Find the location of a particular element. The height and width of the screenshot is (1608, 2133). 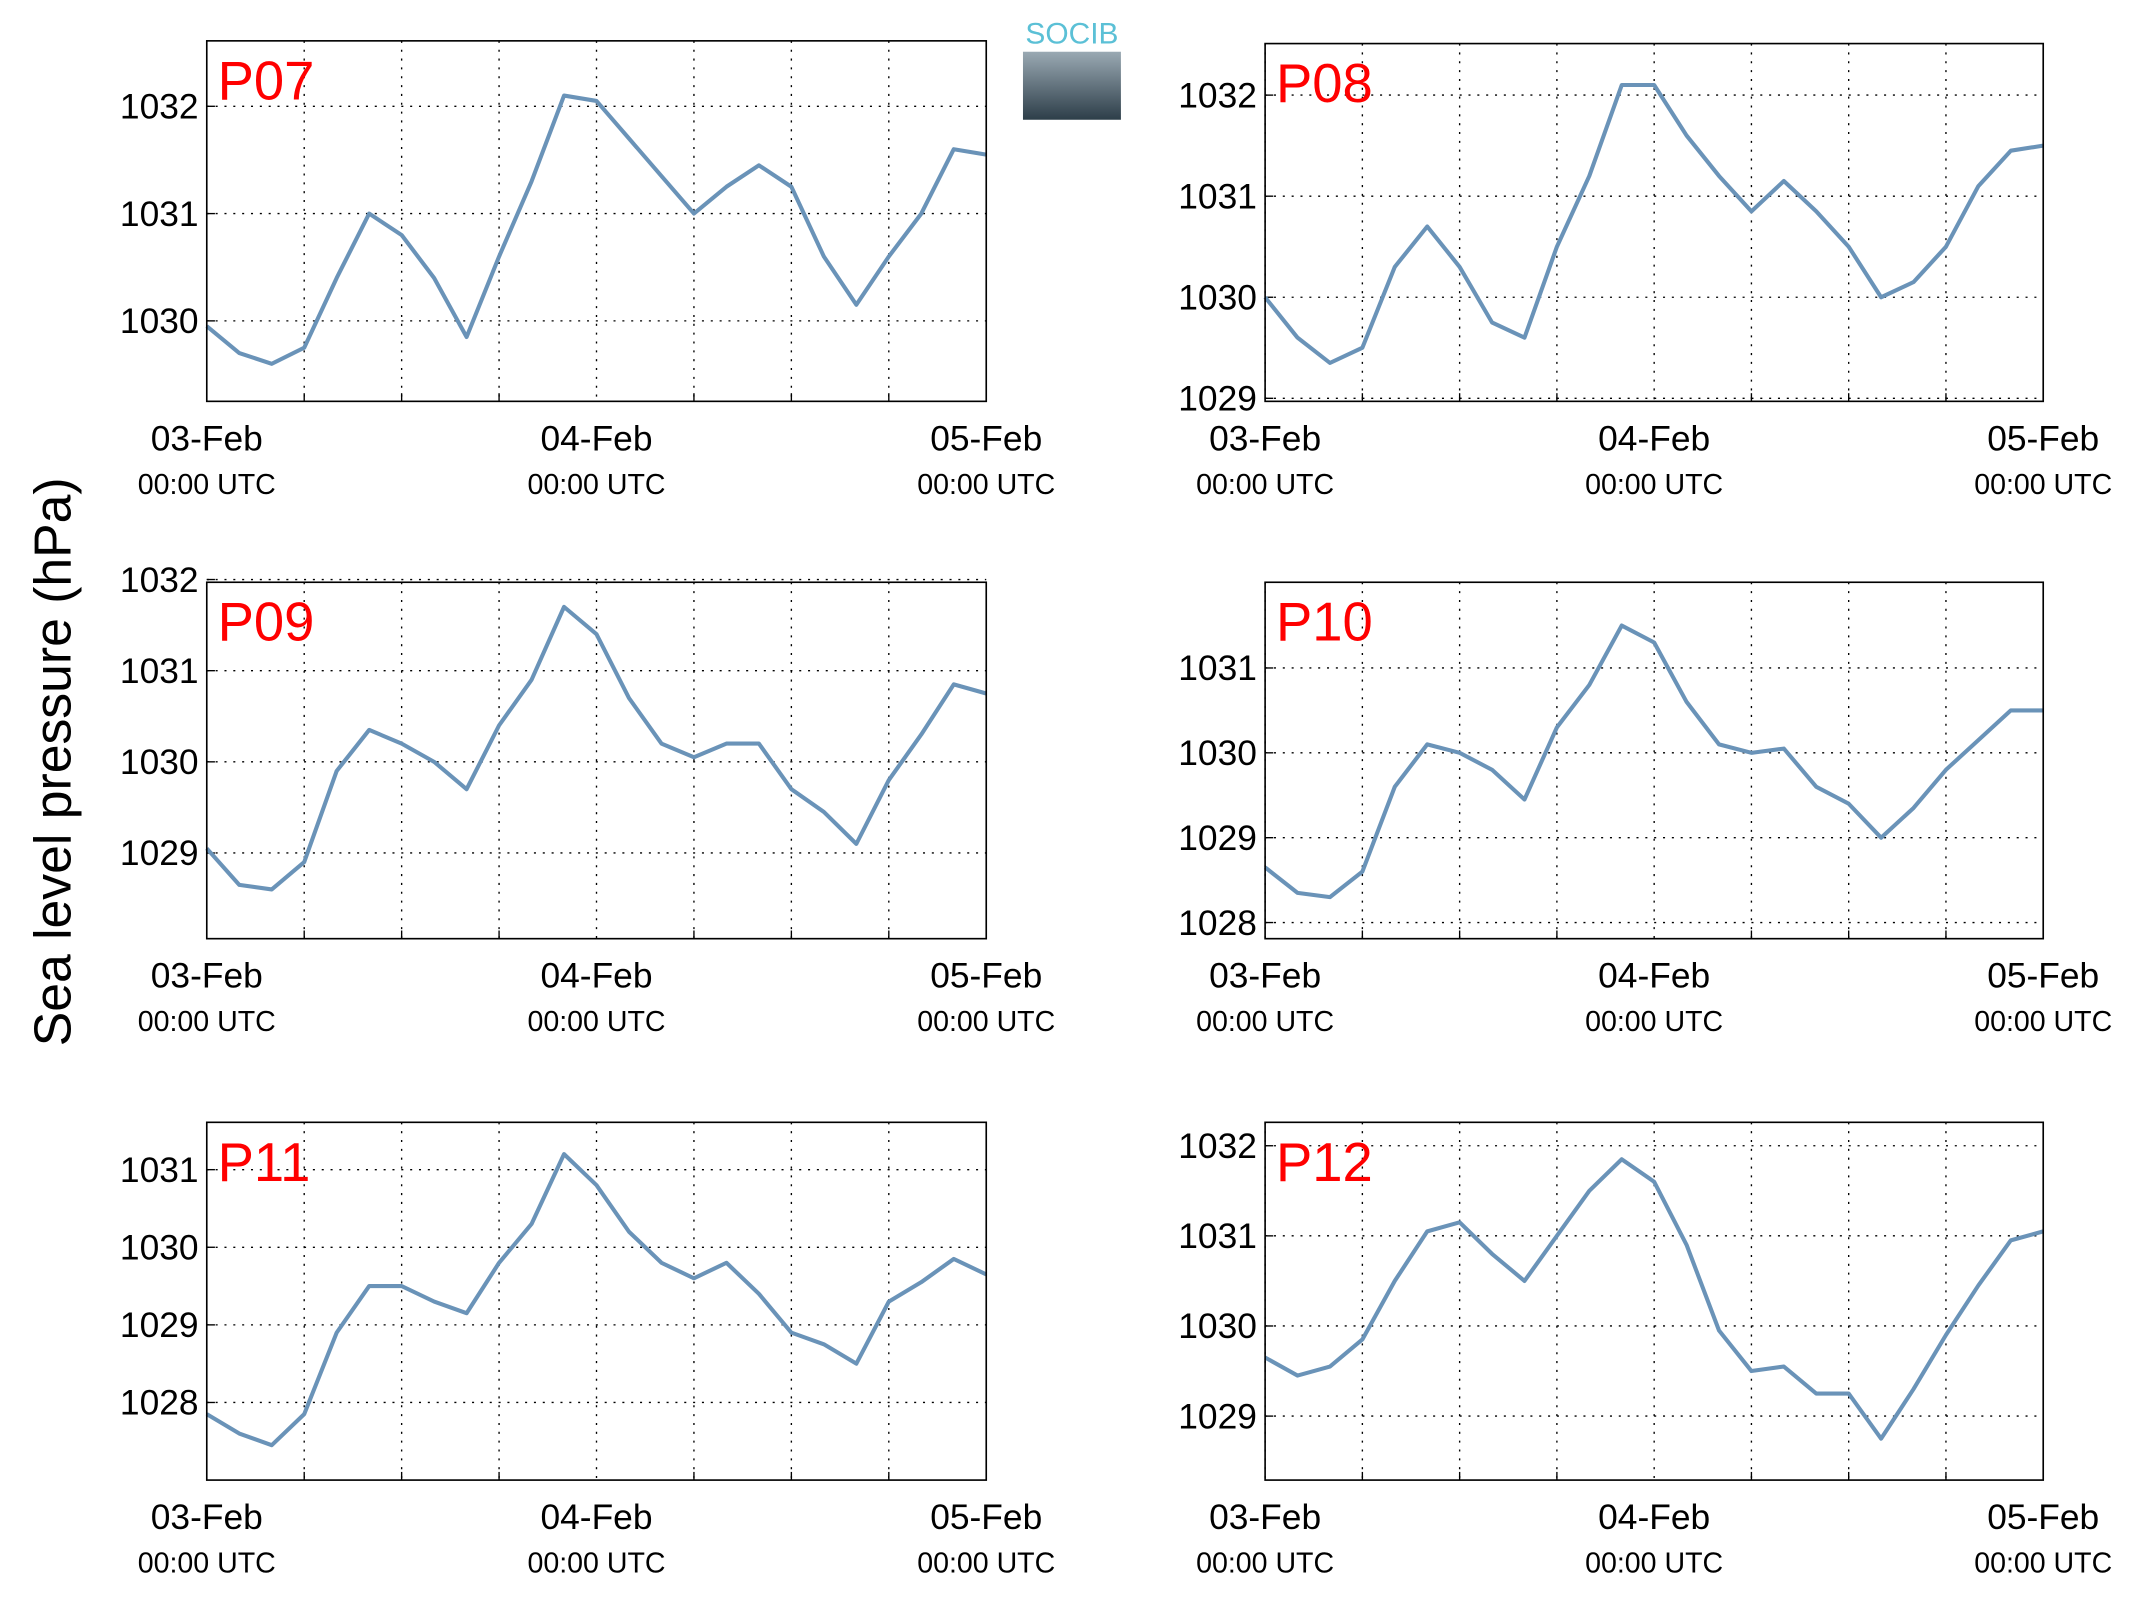

logo-text: SOCIB is located at coordinates (1071, 34).